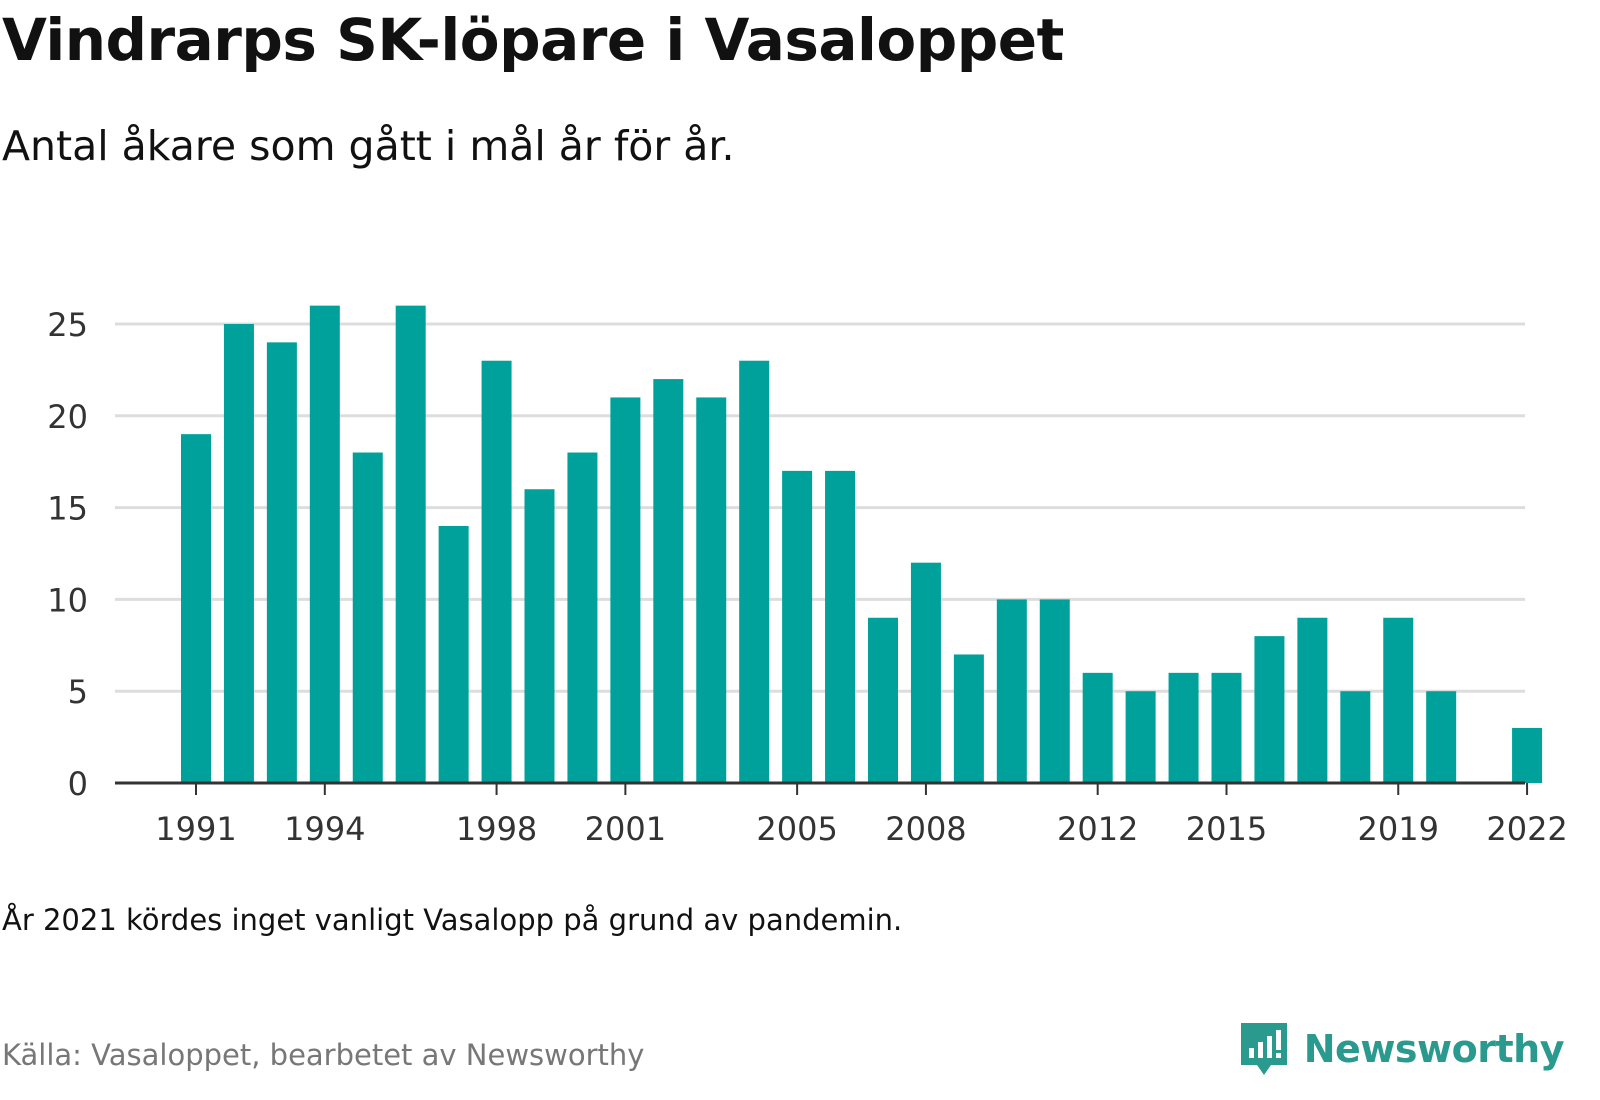 The height and width of the screenshot is (1100, 1600). Describe the element at coordinates (533, 40) in the screenshot. I see `chart-title: Vindrarps SK-löpare i Vasaloppet` at that location.